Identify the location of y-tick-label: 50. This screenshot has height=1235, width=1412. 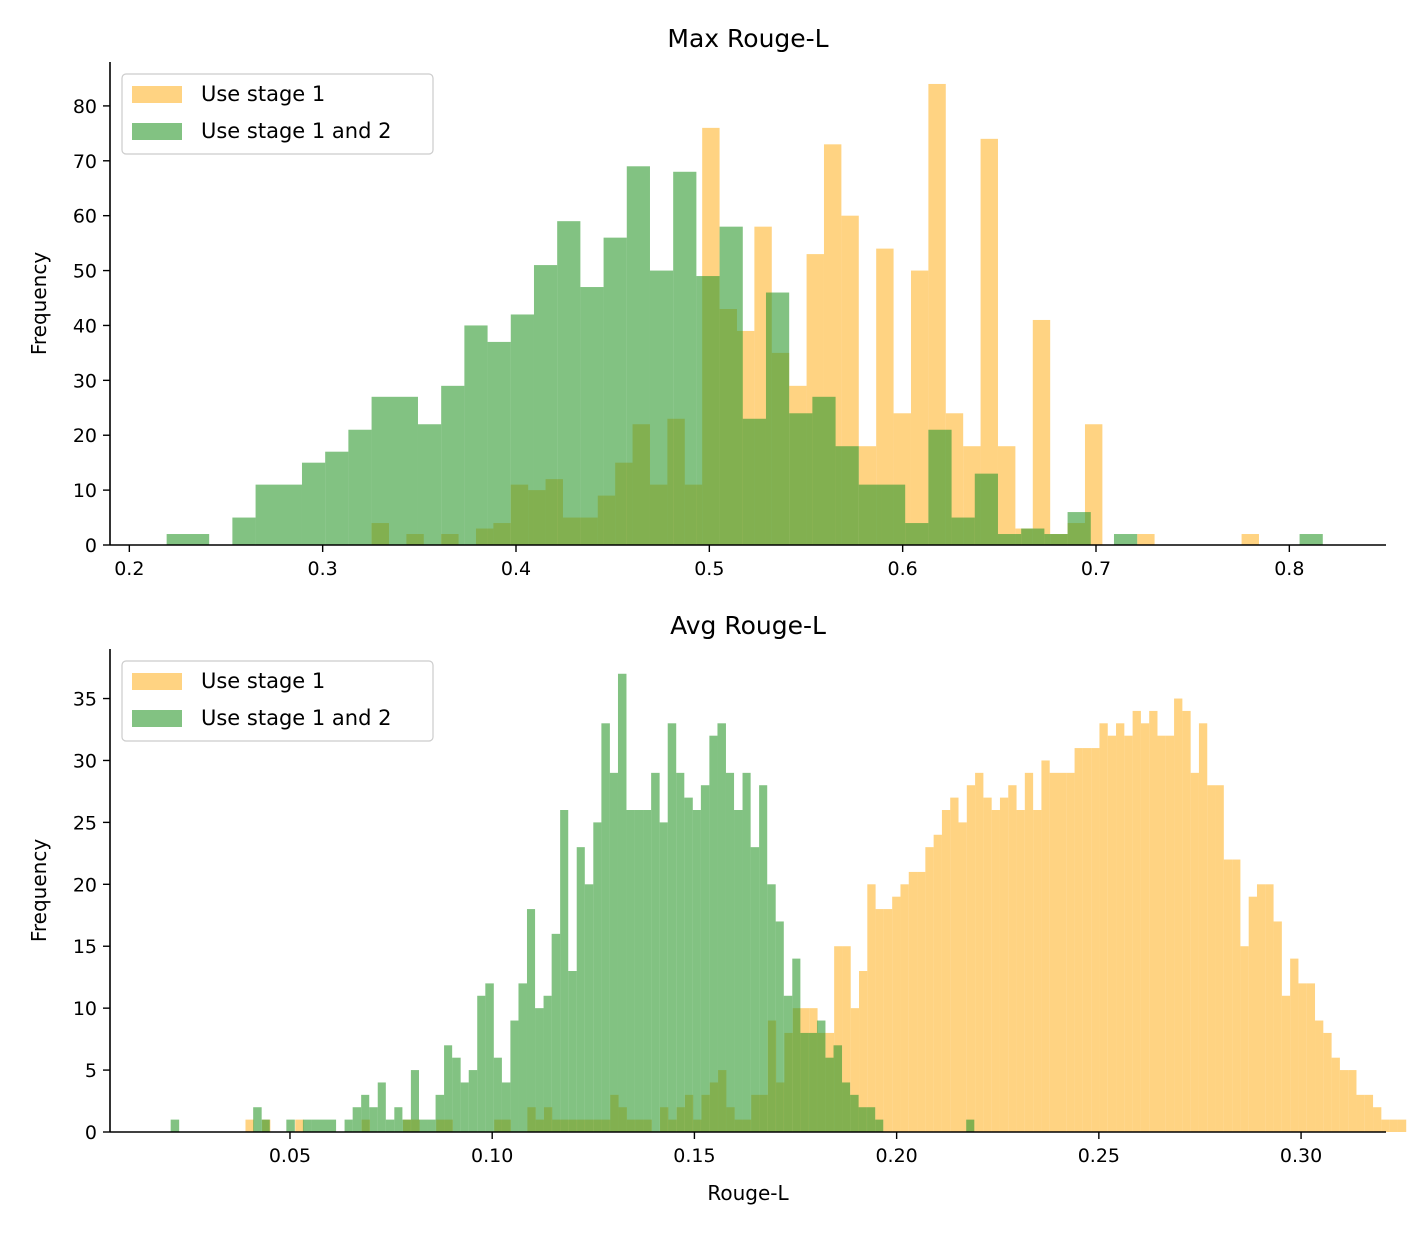
(85, 272).